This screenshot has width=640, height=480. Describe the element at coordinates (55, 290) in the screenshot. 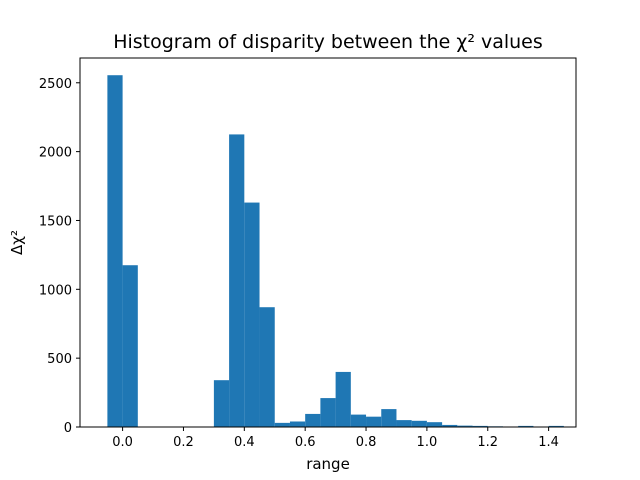

I see `y-tick-label: 1000` at that location.